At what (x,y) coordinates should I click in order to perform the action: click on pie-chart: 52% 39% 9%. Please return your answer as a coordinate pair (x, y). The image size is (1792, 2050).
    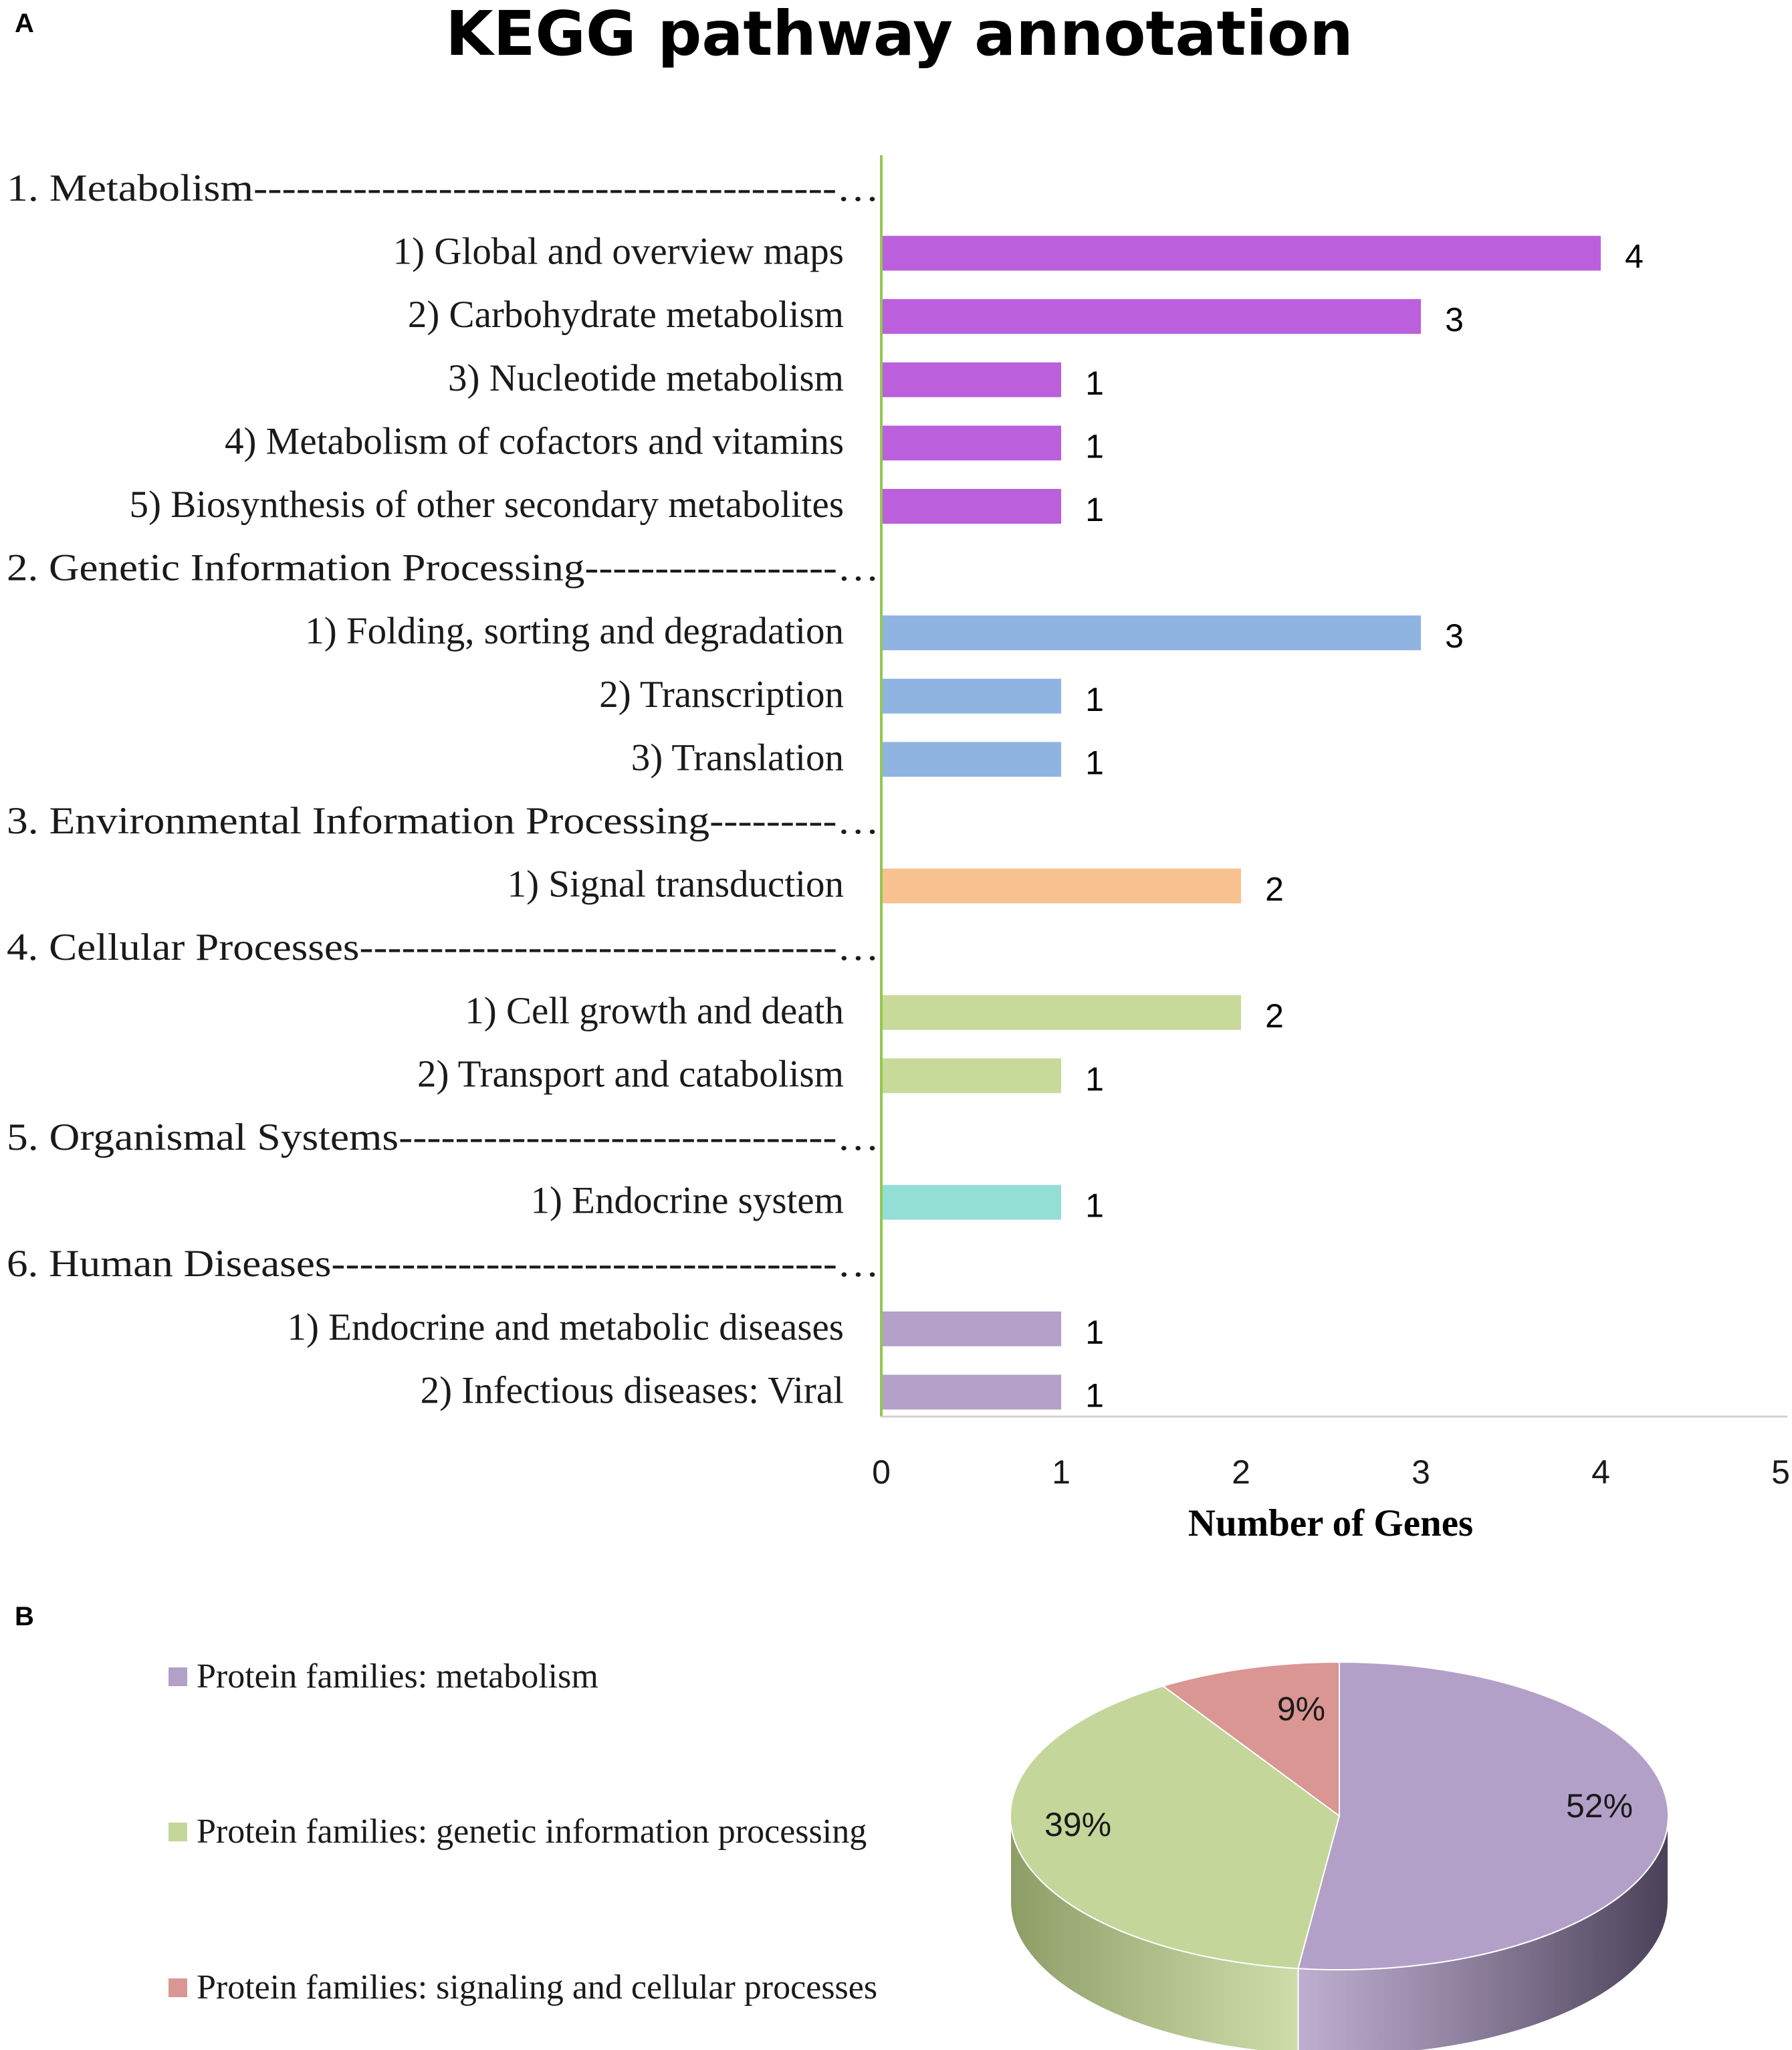
    Looking at the image, I should click on (1339, 1855).